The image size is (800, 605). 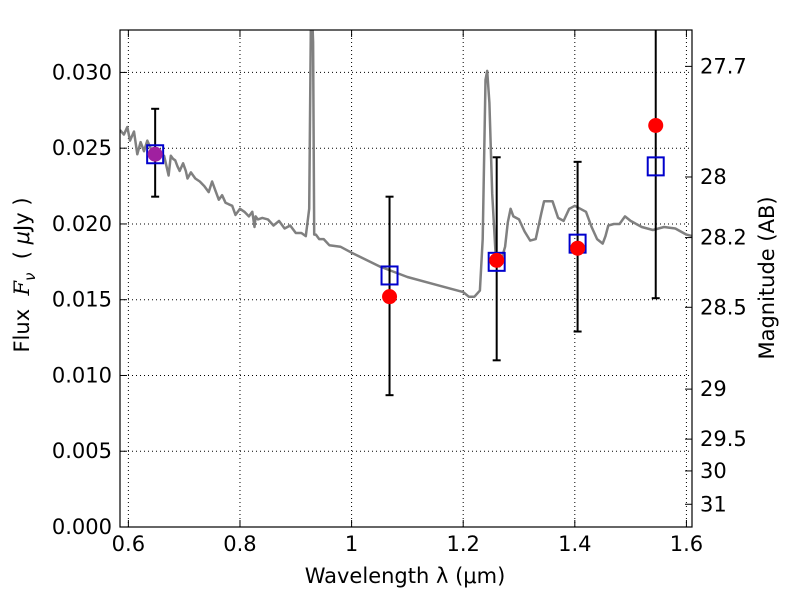 I want to click on right-tick-label: 28.2, so click(x=723, y=238).